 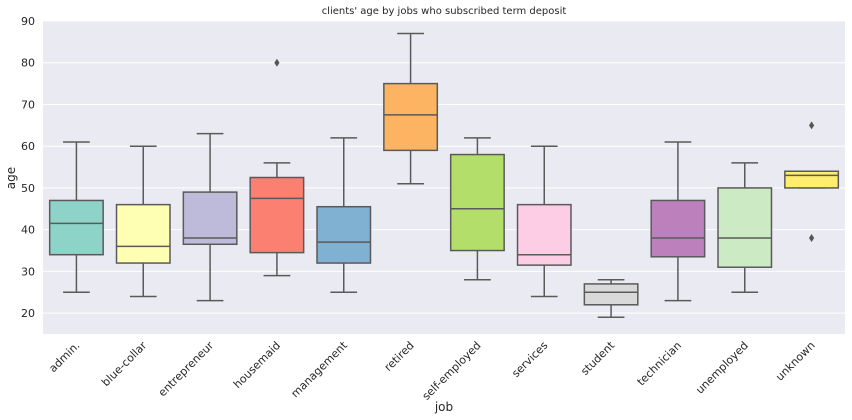 I want to click on box-blue-collar, so click(x=143, y=233).